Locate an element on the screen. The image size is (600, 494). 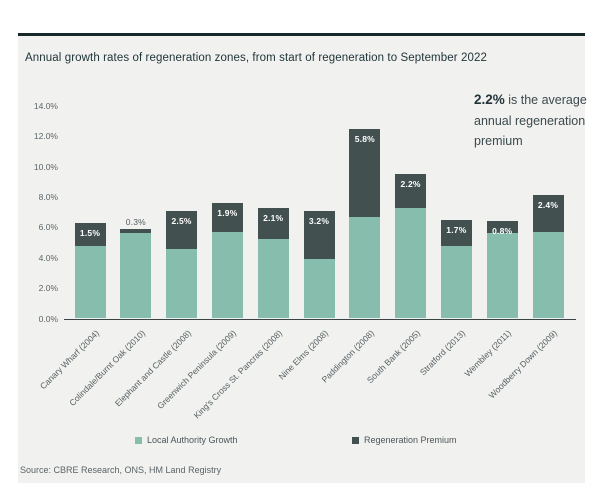
legend-item-local-authority-growth: Local Authority Growth is located at coordinates (186, 440).